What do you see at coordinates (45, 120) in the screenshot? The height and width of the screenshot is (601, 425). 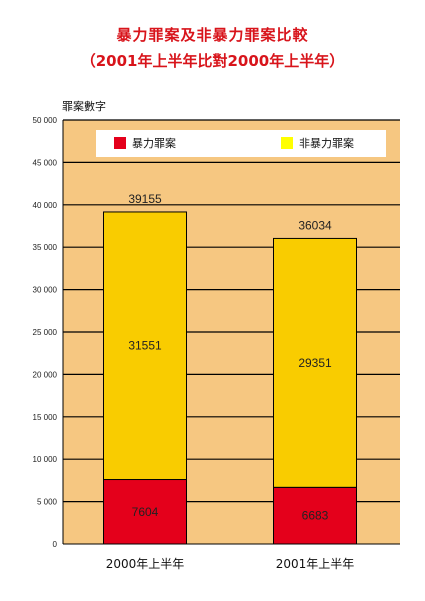 I see `y-tick-label: 50 000` at bounding box center [45, 120].